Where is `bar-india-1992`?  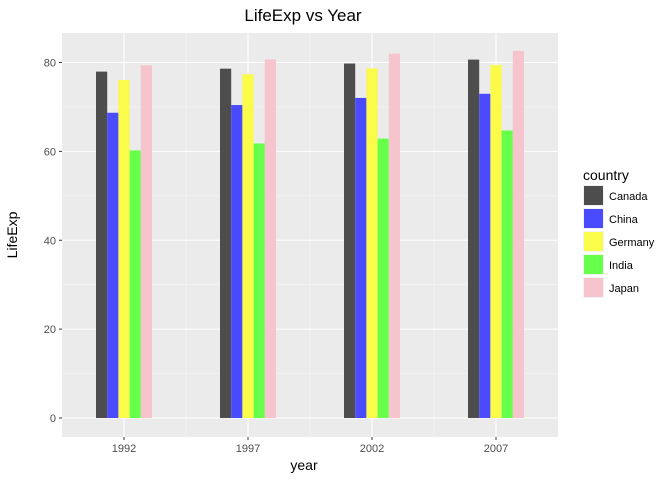
bar-india-1992 is located at coordinates (135, 284).